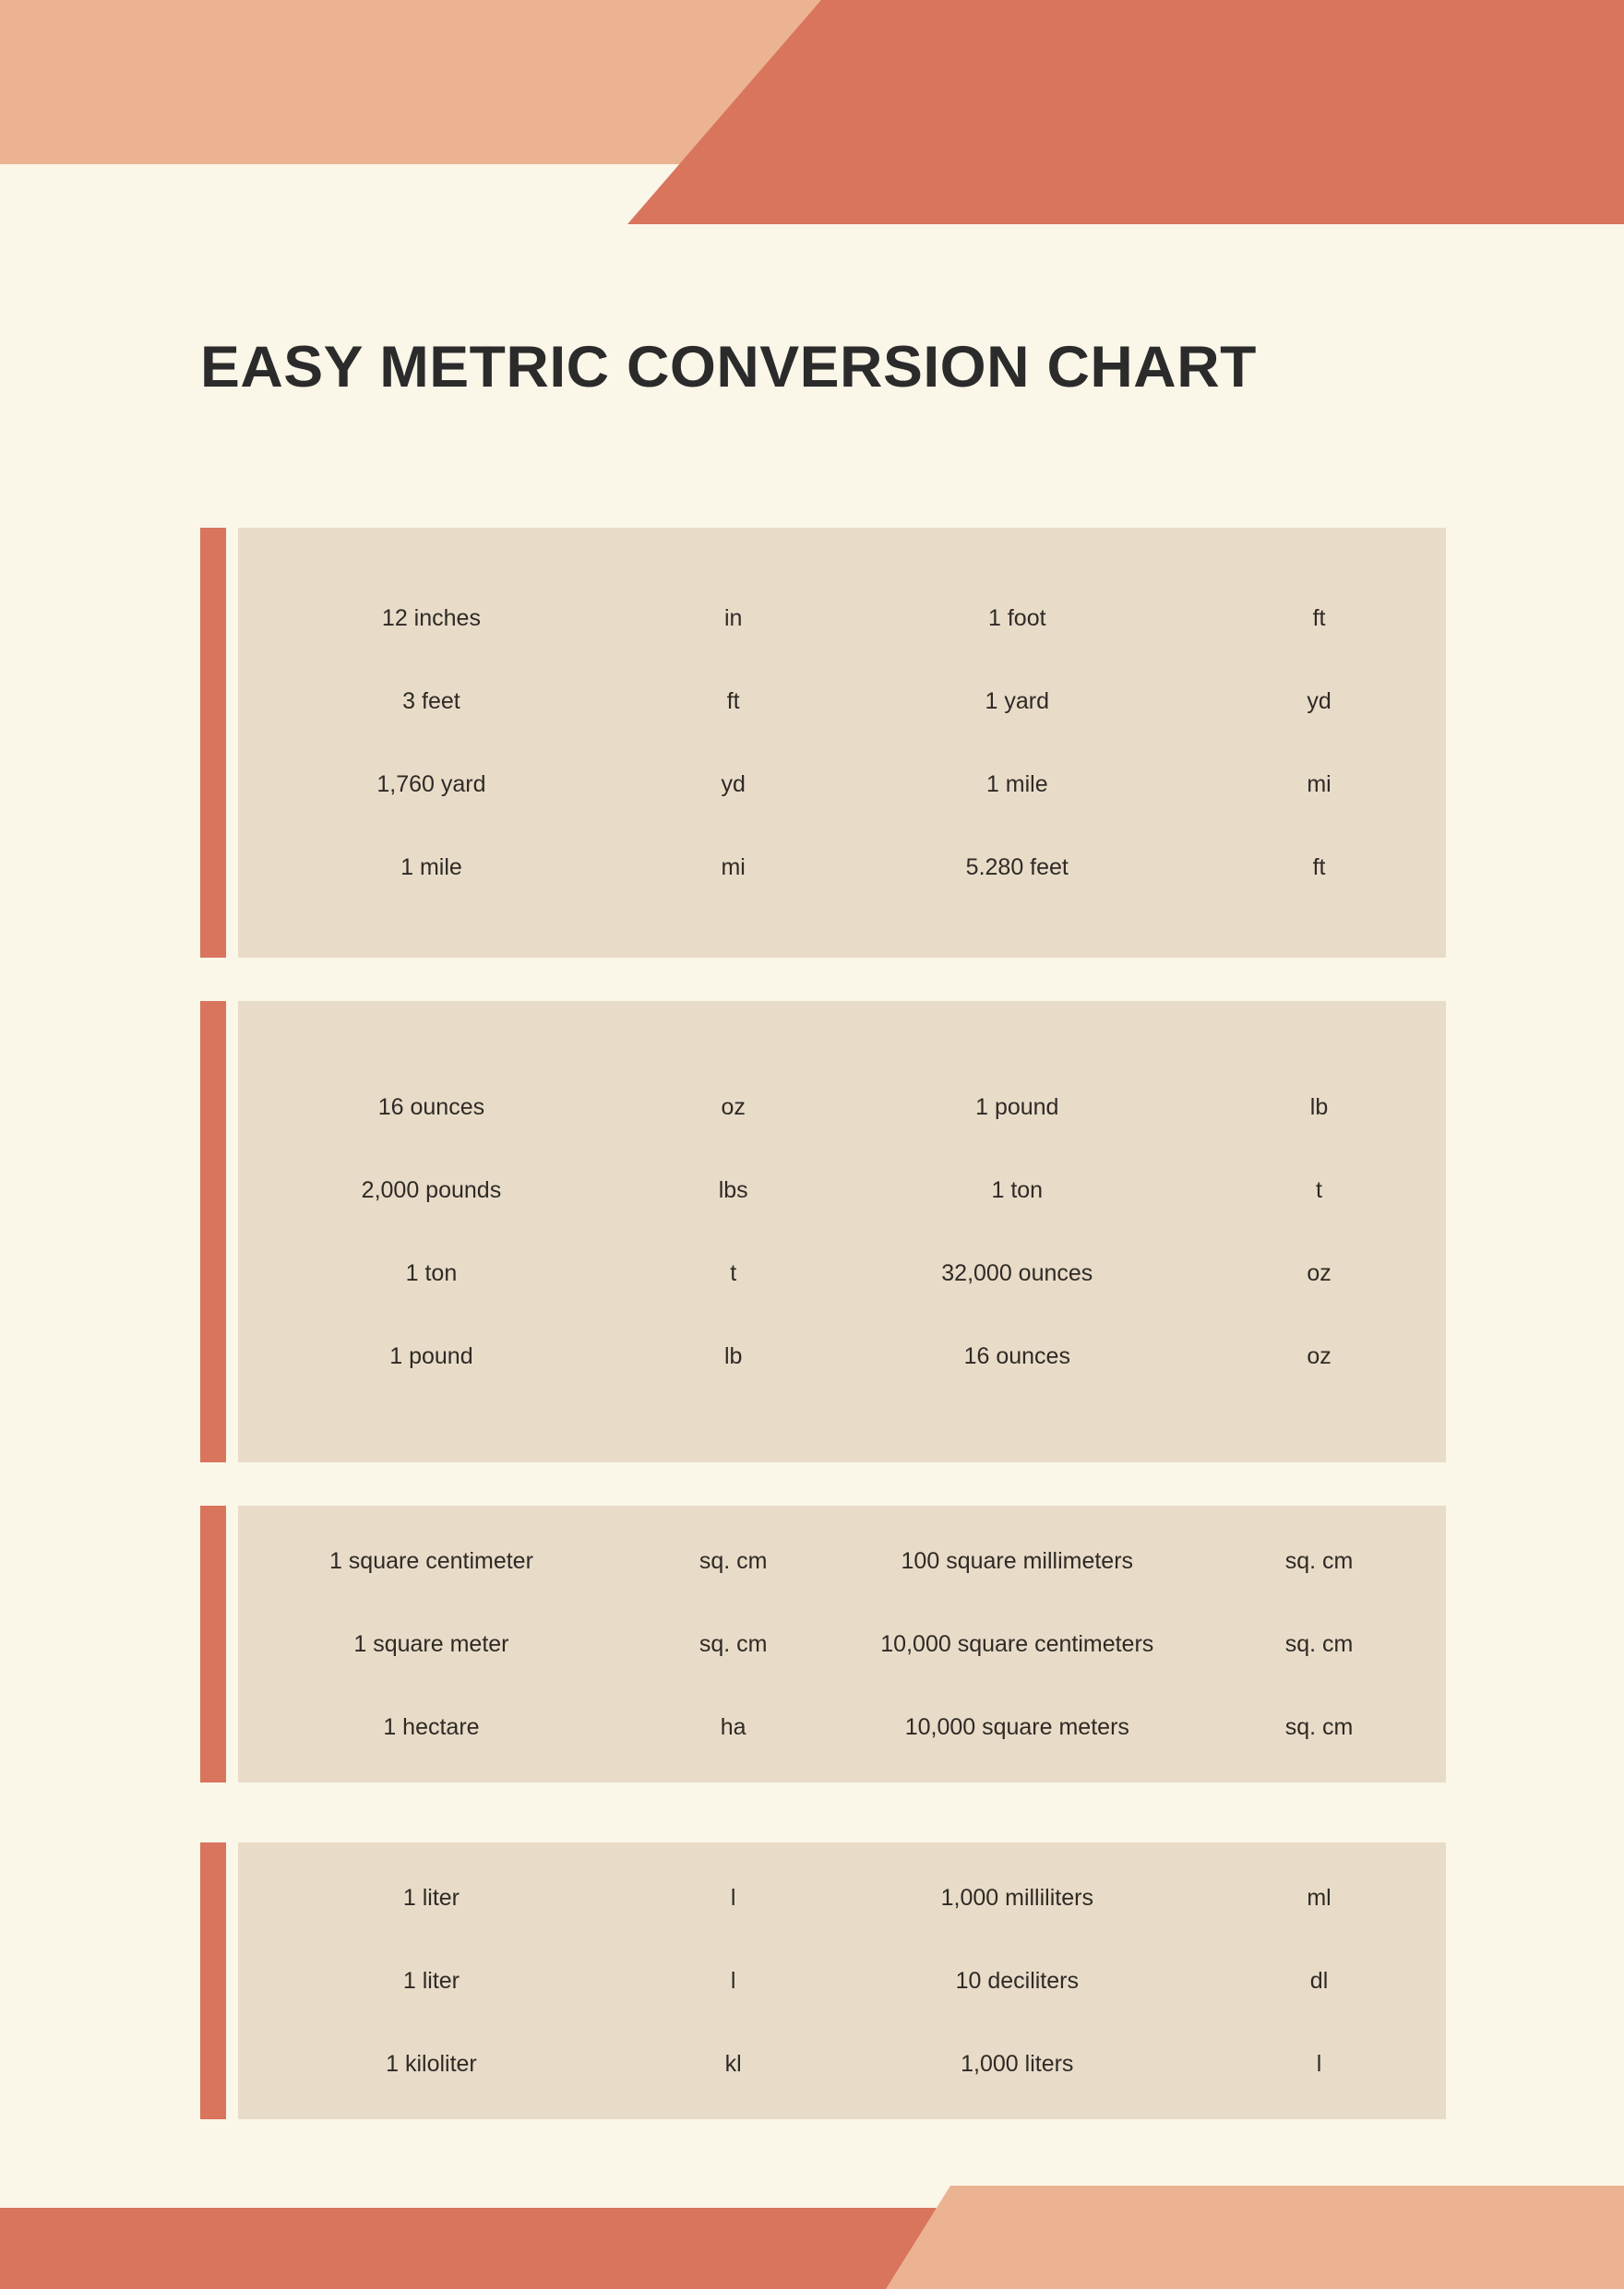 The height and width of the screenshot is (2289, 1624). What do you see at coordinates (431, 866) in the screenshot?
I see `cell-quantity: 1 mile` at bounding box center [431, 866].